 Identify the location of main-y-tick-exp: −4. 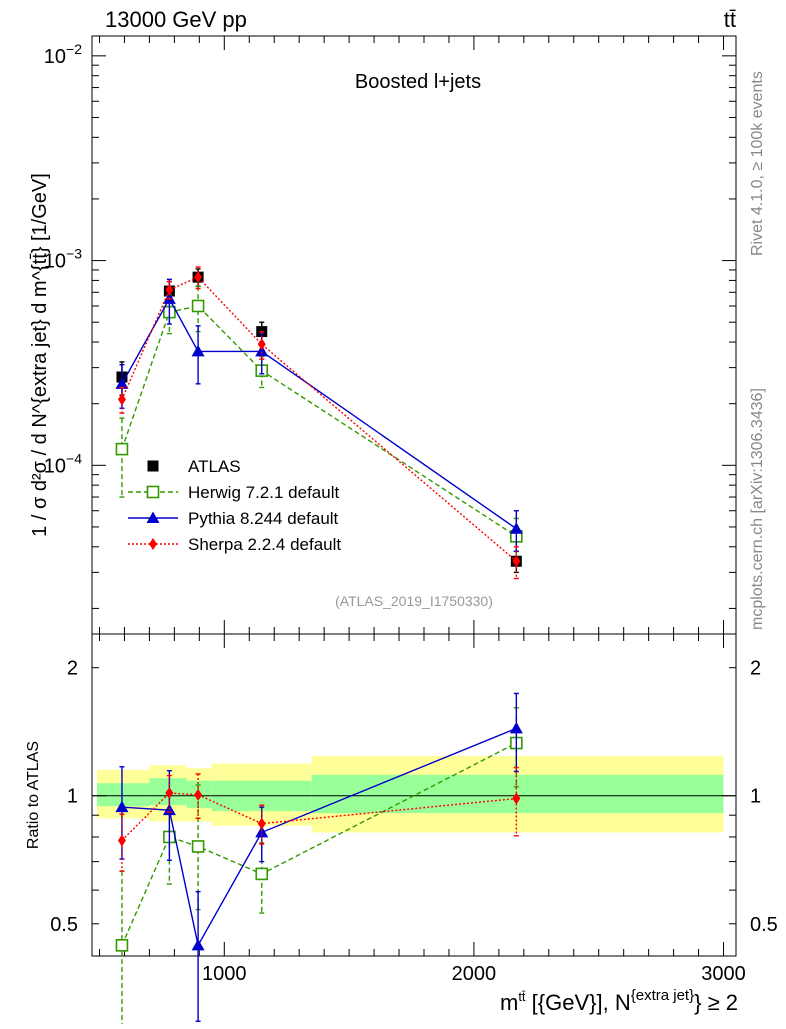
(74, 458).